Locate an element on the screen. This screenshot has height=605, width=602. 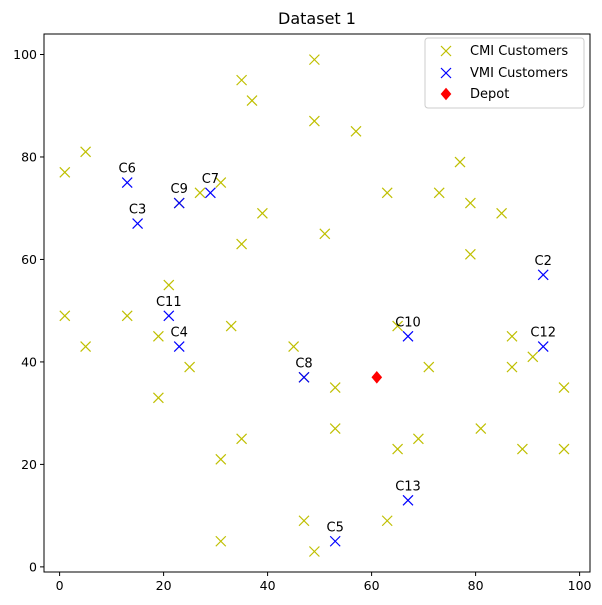
legend-vmi-x-icon is located at coordinates (446, 73).